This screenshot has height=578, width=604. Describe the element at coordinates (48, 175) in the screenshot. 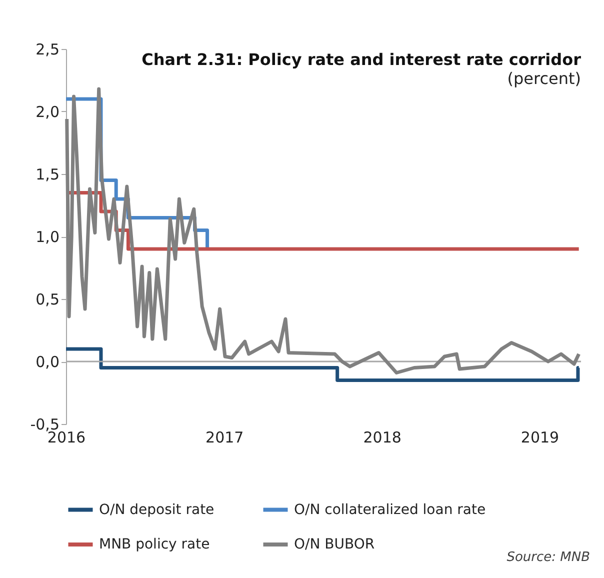

I see `y-tick-label: 1,5` at that location.